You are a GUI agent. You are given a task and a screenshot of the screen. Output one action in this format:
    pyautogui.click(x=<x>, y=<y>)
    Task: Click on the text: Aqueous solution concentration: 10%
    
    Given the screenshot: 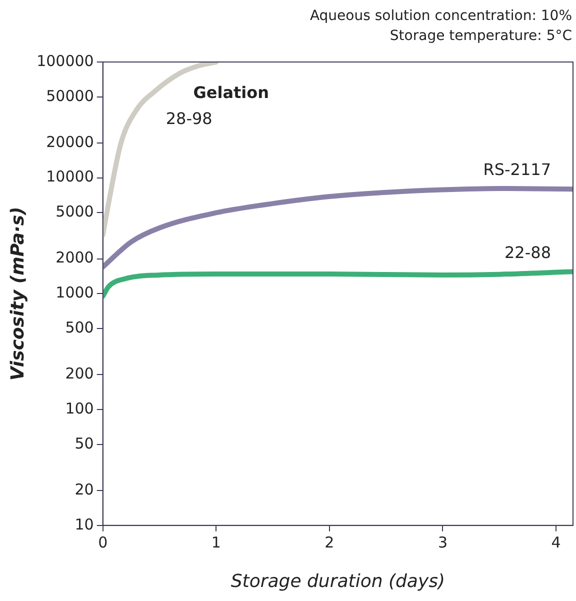 What is the action you would take?
    pyautogui.click(x=441, y=16)
    